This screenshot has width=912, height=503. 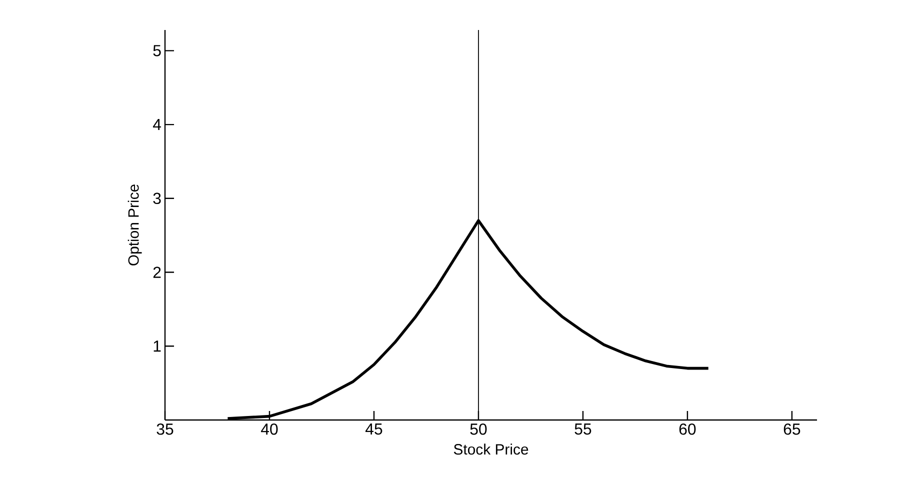 I want to click on y-tick-label: 5, so click(x=157, y=50).